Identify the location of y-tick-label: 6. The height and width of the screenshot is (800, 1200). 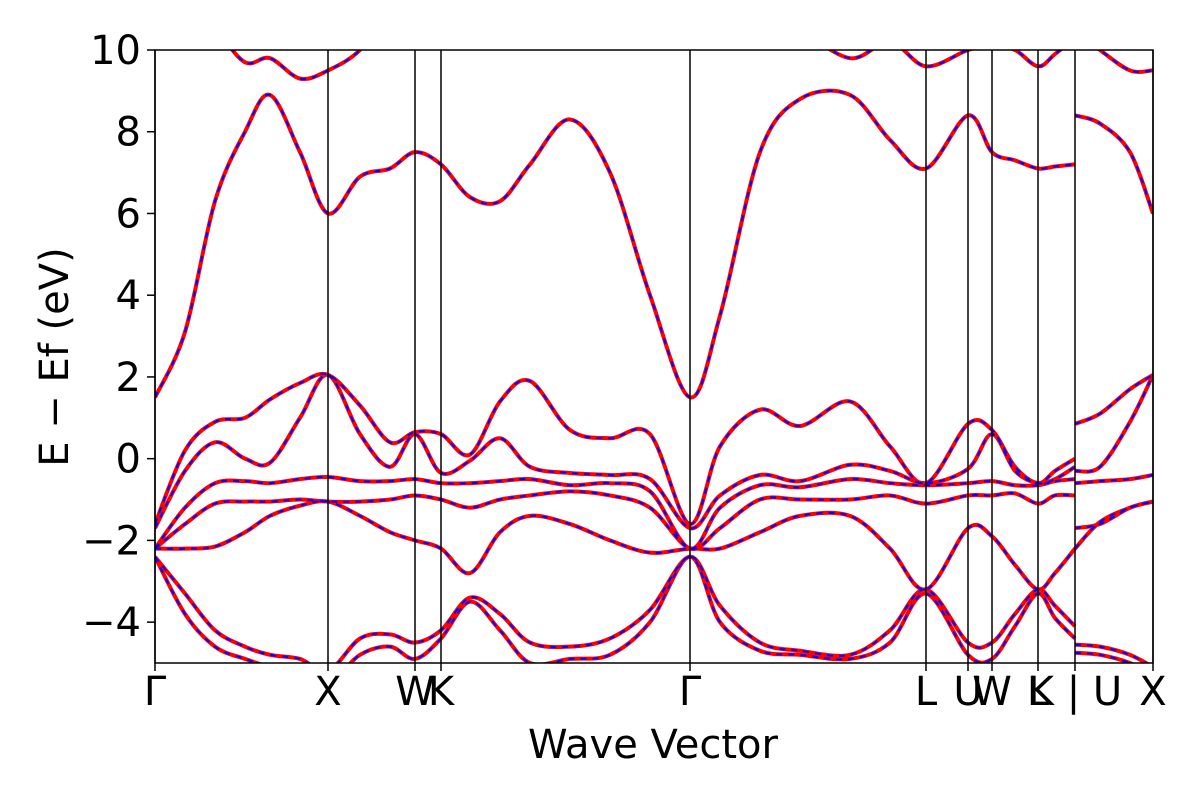
(128, 214).